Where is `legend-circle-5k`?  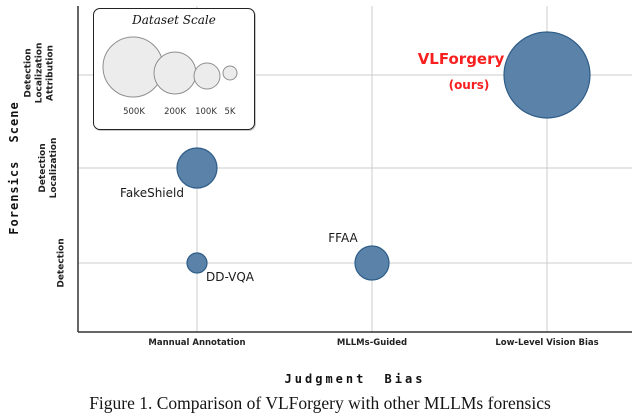
legend-circle-5k is located at coordinates (230, 73).